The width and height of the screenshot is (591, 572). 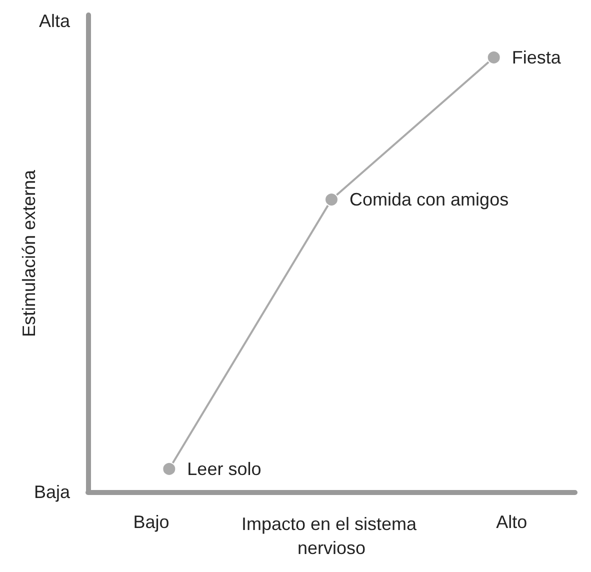 What do you see at coordinates (512, 522) in the screenshot?
I see `text: Alto` at bounding box center [512, 522].